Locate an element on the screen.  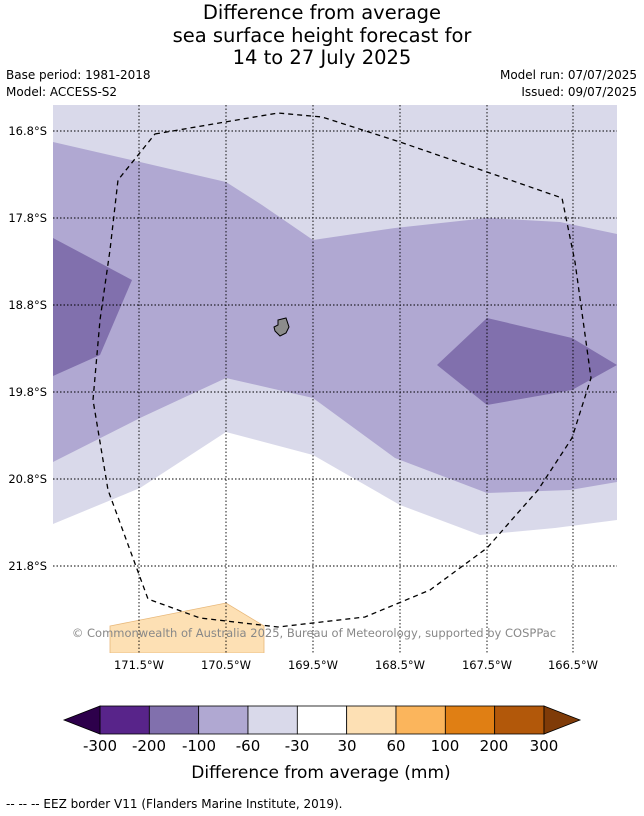
lon-label: 167.5°W is located at coordinates (487, 665).